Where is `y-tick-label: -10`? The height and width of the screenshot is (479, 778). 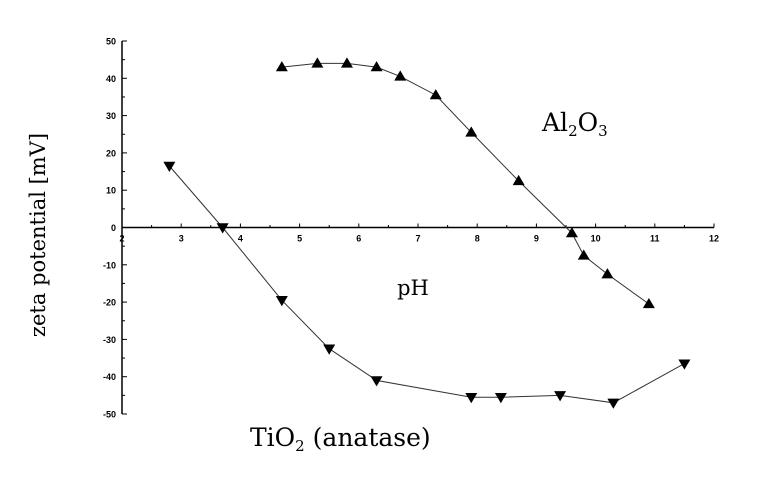 y-tick-label: -10 is located at coordinates (109, 265).